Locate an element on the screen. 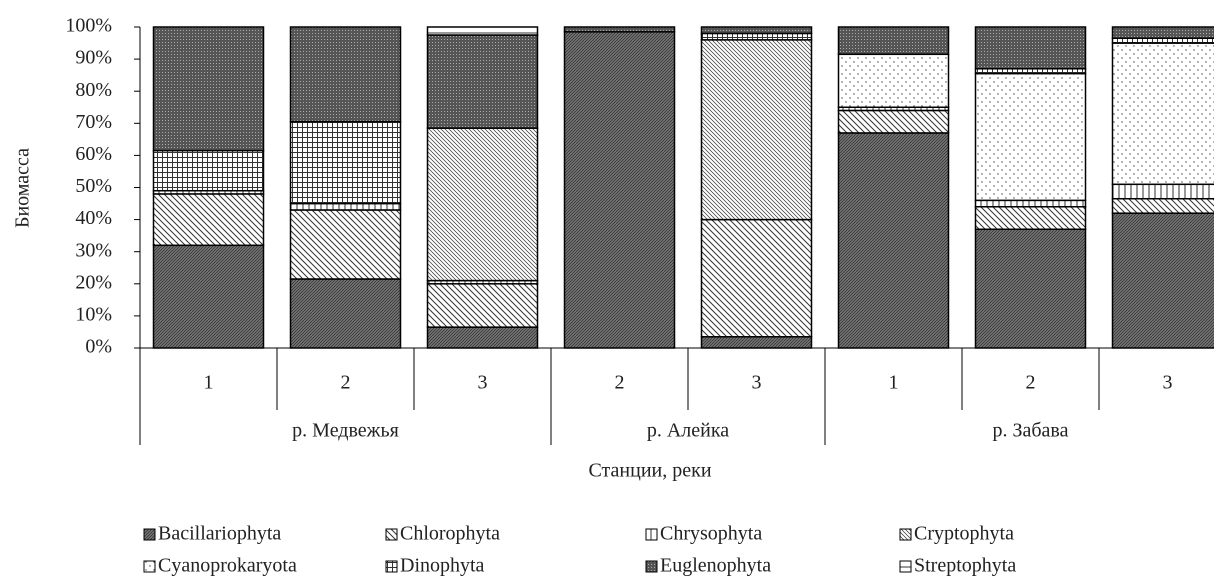 Image resolution: width=1214 pixels, height=588 pixels. y-tick-label: 0% is located at coordinates (98, 347).